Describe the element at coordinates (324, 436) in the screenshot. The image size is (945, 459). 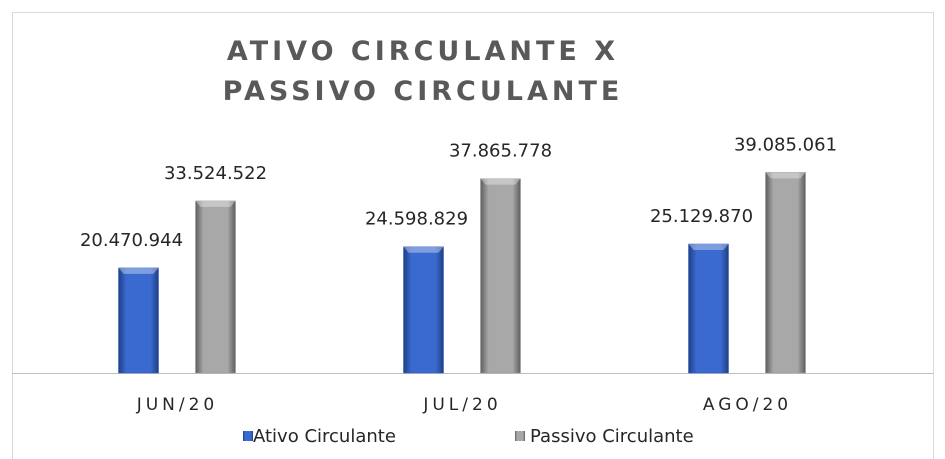
I see `legend-label: Ativo Circulante` at that location.